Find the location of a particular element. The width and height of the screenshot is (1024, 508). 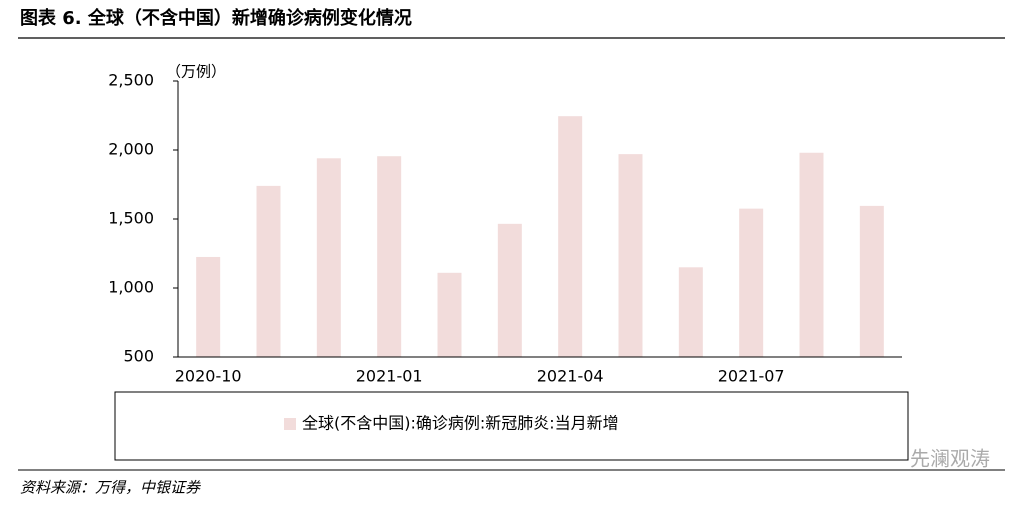

watermark: 先澜观涛 is located at coordinates (950, 459).